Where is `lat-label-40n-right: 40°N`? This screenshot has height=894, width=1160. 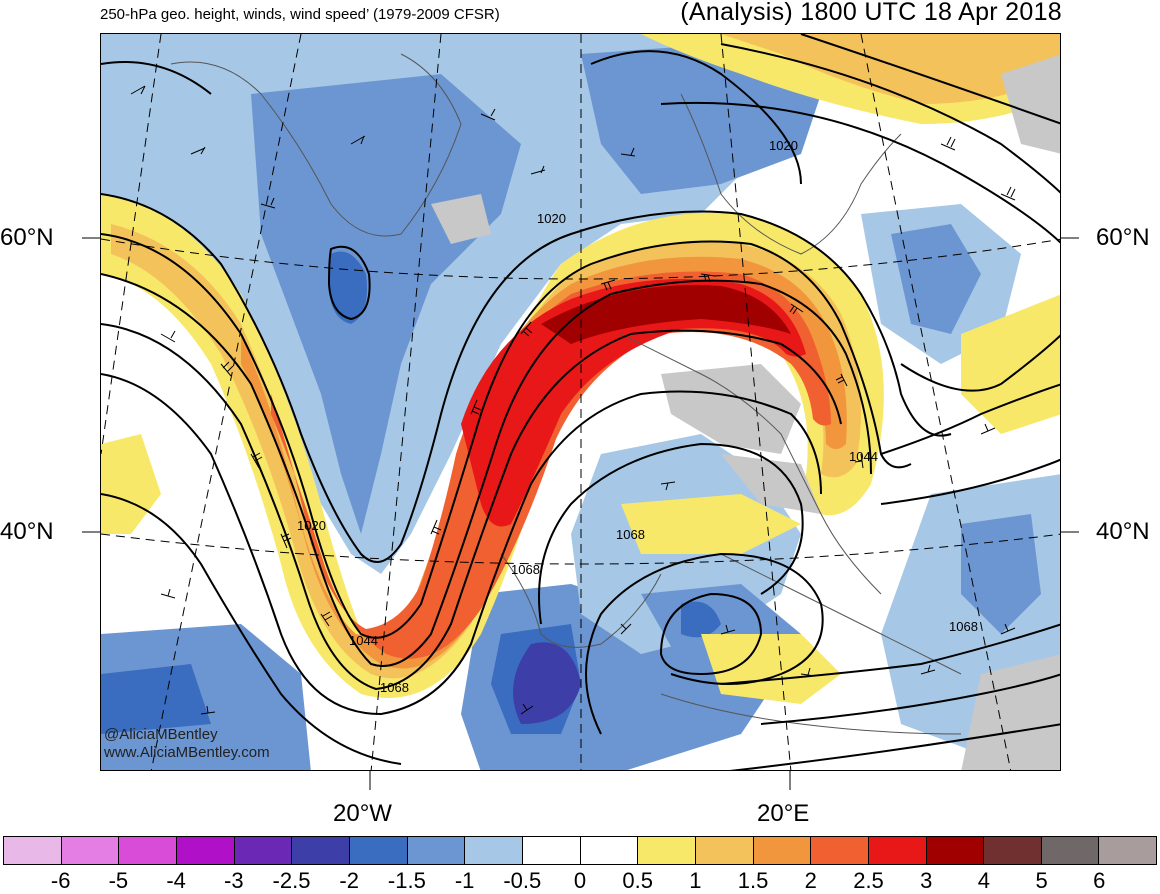
lat-label-40n-right: 40°N is located at coordinates (1123, 531).